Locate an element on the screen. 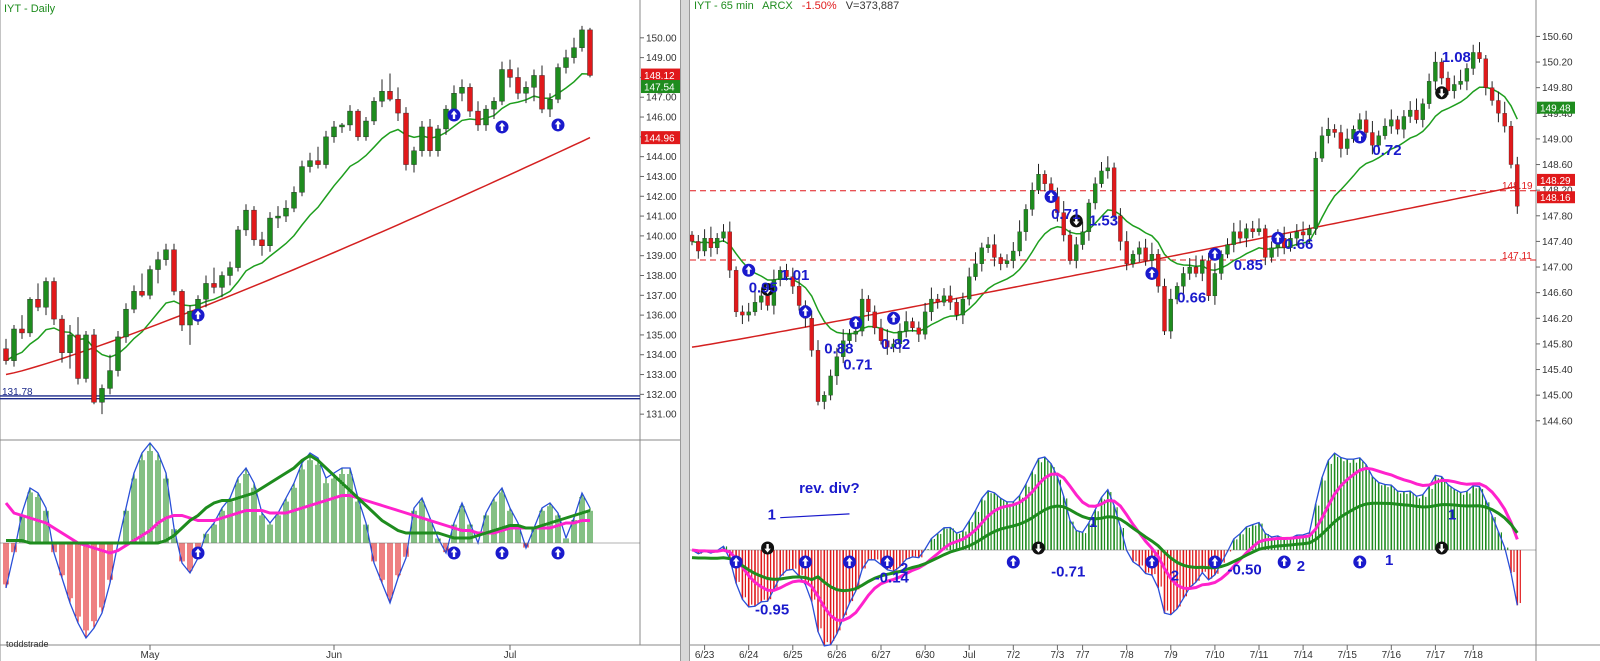  intraday-price-annotation: 1.01 is located at coordinates (794, 275).